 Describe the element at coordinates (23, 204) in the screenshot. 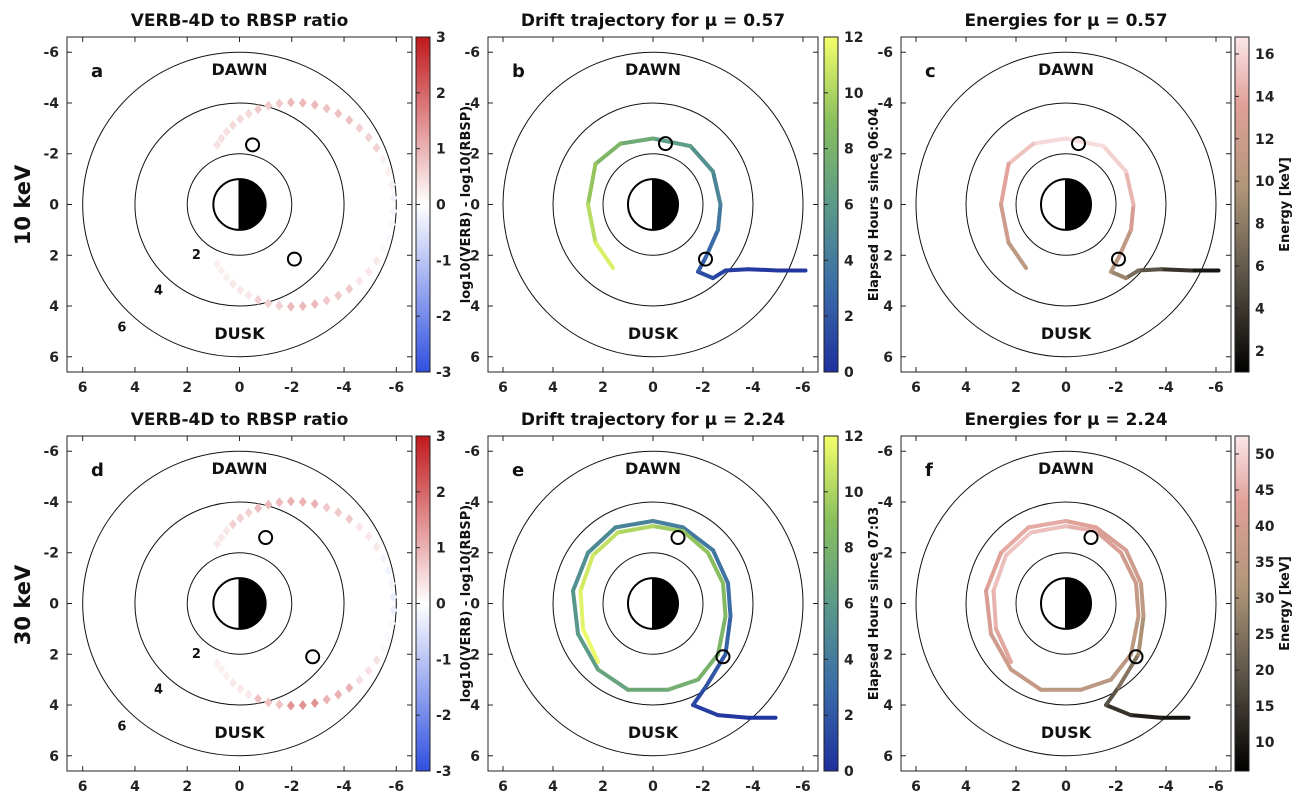

I see `row-label-top: 10 keV` at that location.